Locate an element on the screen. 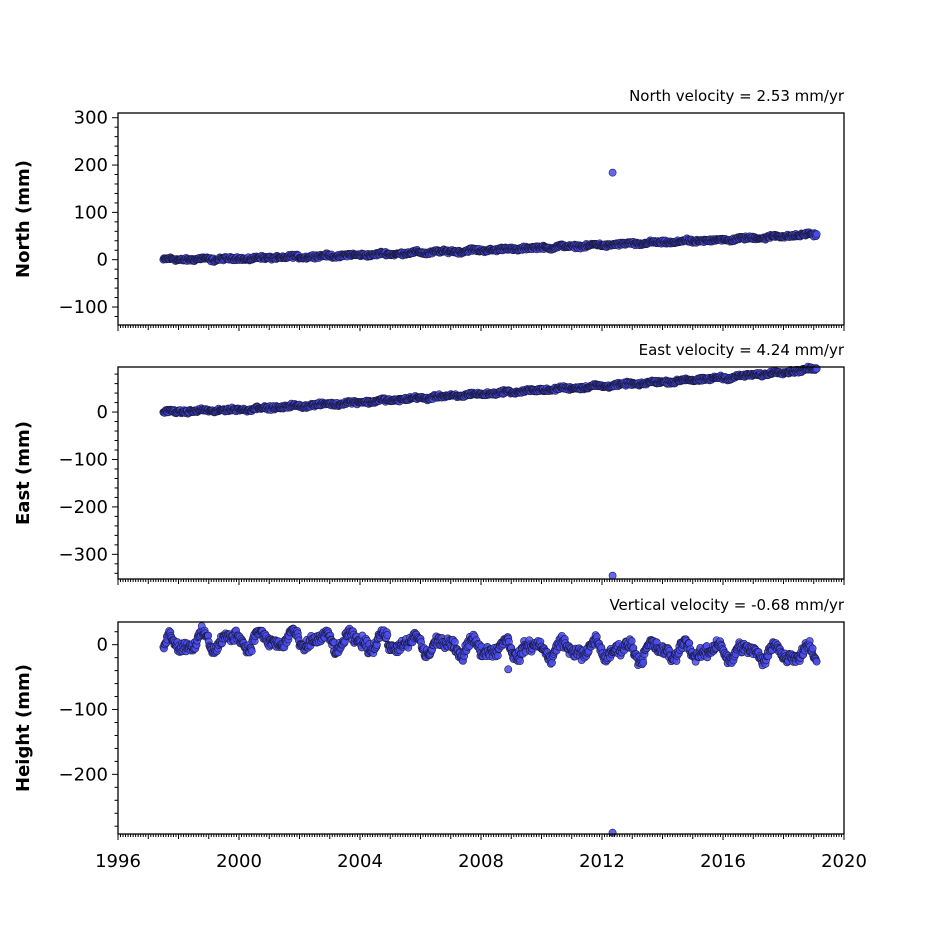 The height and width of the screenshot is (937, 937). north-points is located at coordinates (490, 217).